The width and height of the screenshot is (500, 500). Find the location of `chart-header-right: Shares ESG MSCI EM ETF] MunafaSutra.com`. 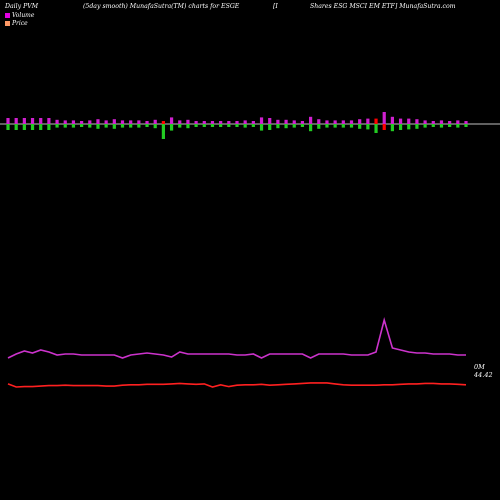

chart-header-right: Shares ESG MSCI EM ETF] MunafaSutra.com is located at coordinates (383, 6).